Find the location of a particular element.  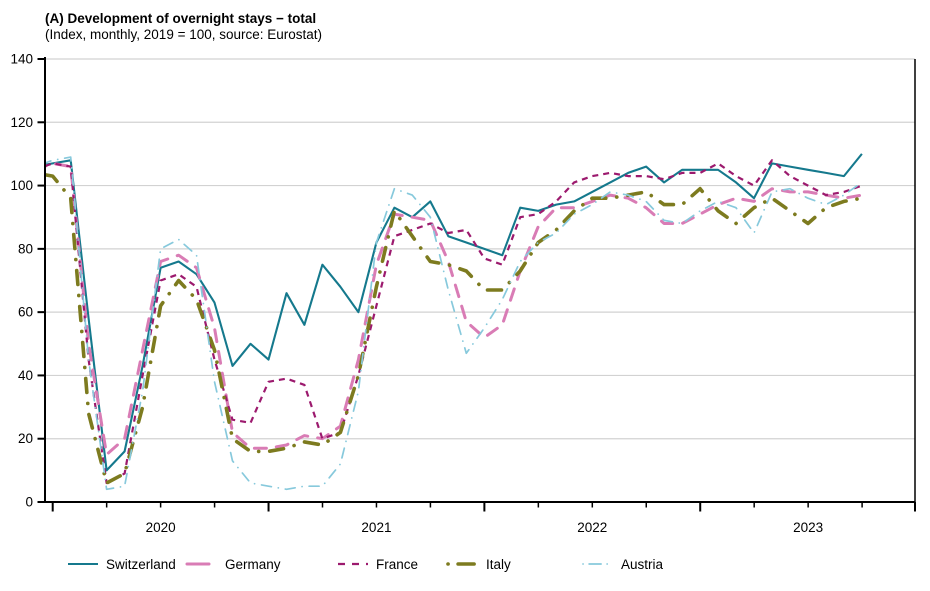

y-axis-tick-label: 0 is located at coordinates (29, 502).